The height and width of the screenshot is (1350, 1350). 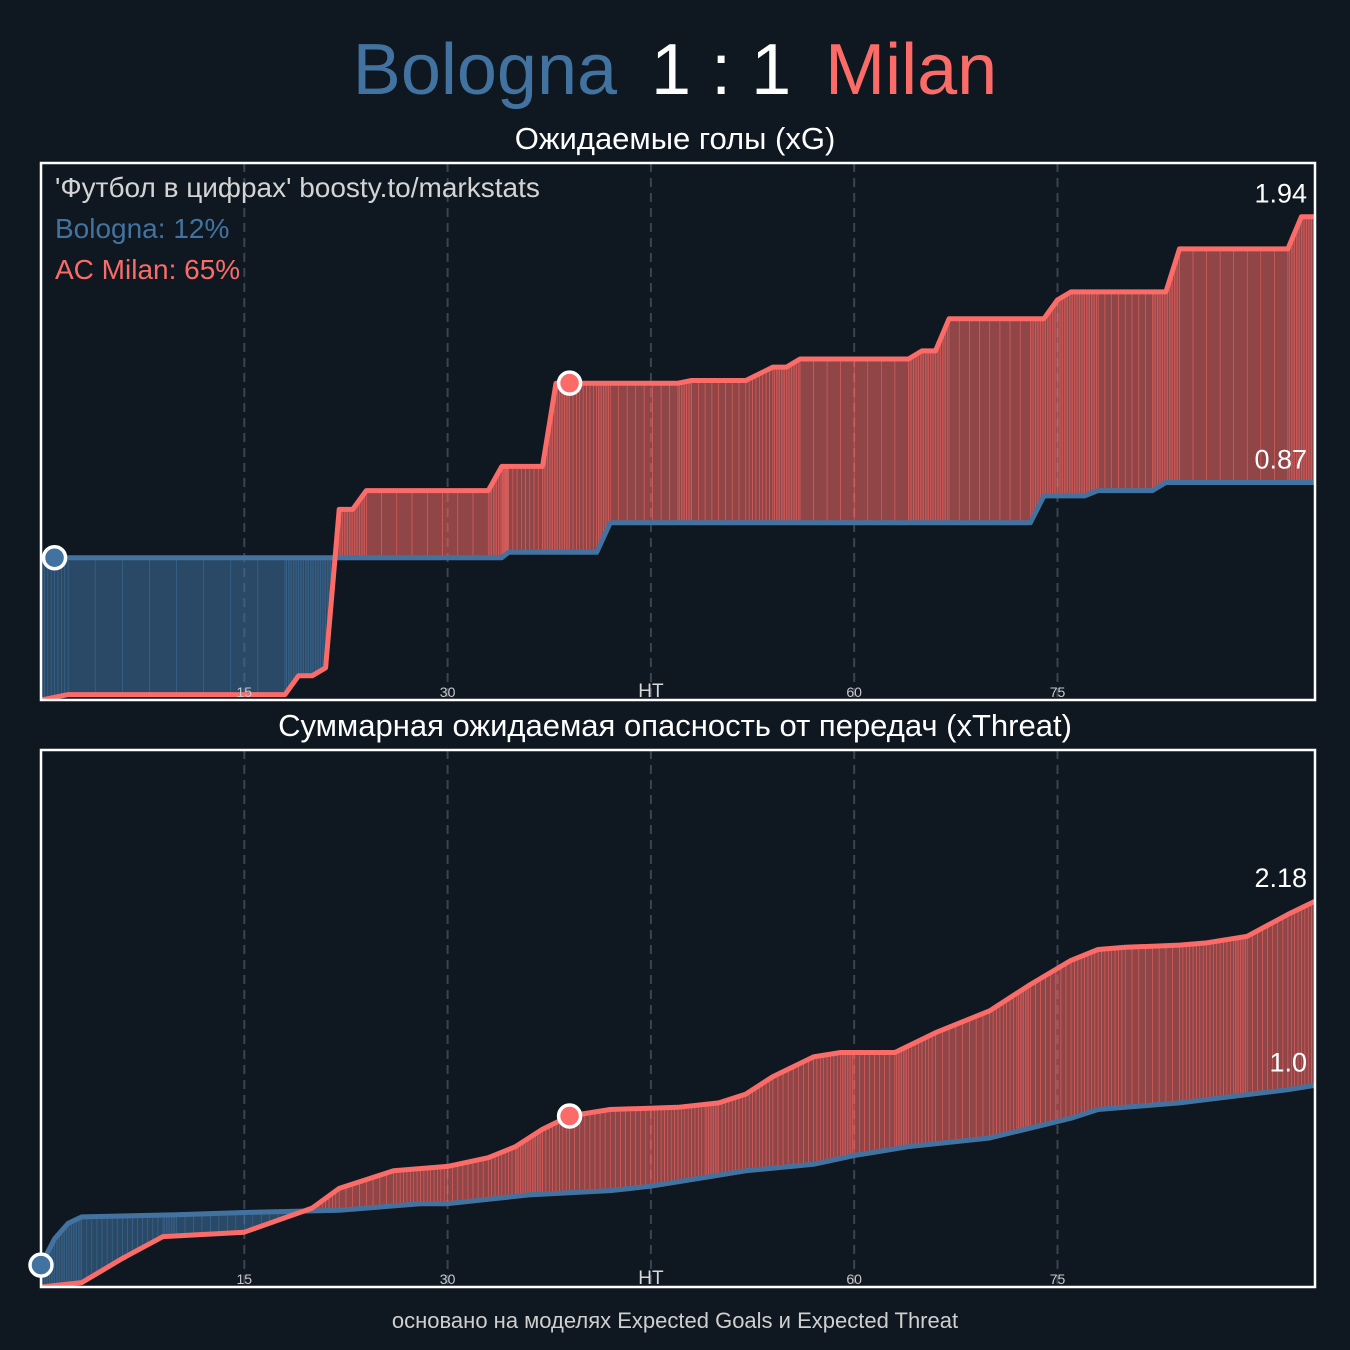 What do you see at coordinates (569, 383) in the screenshot?
I see `away-goal-marker` at bounding box center [569, 383].